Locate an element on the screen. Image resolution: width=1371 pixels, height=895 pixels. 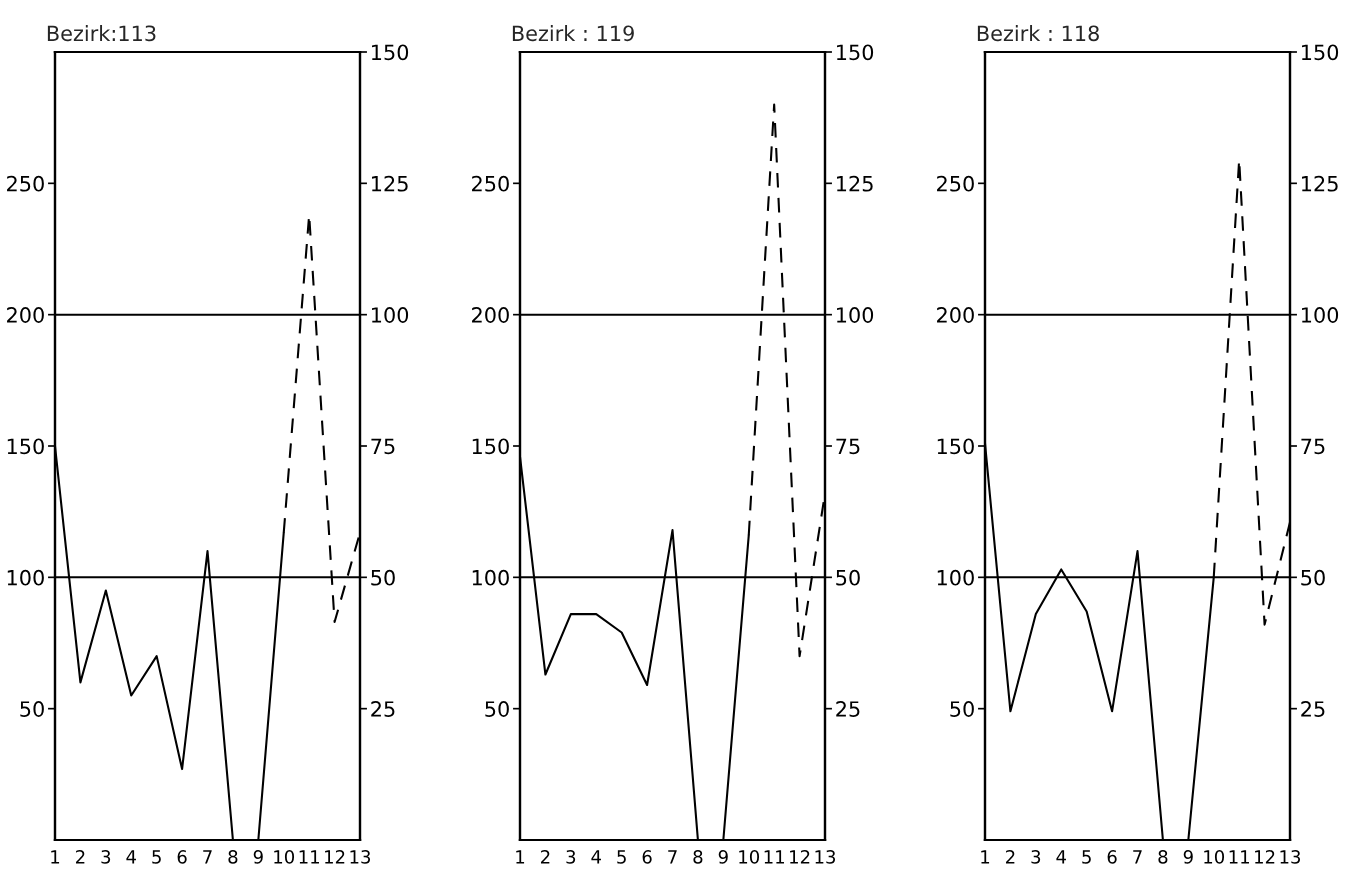
chart-title: Bezirk : 119 is located at coordinates (573, 33).